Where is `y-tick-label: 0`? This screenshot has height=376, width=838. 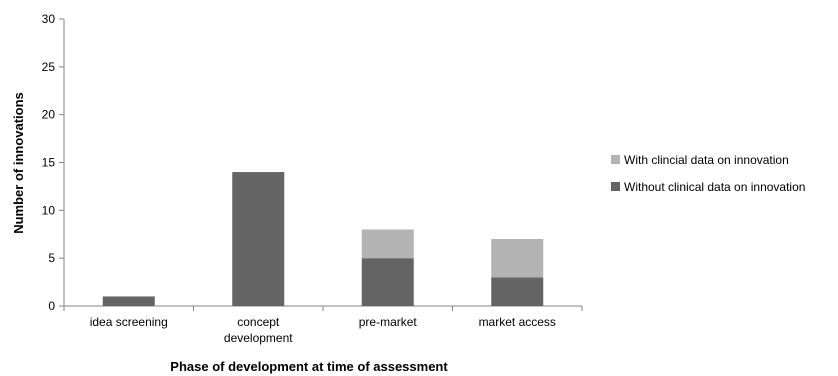 y-tick-label: 0 is located at coordinates (51, 306).